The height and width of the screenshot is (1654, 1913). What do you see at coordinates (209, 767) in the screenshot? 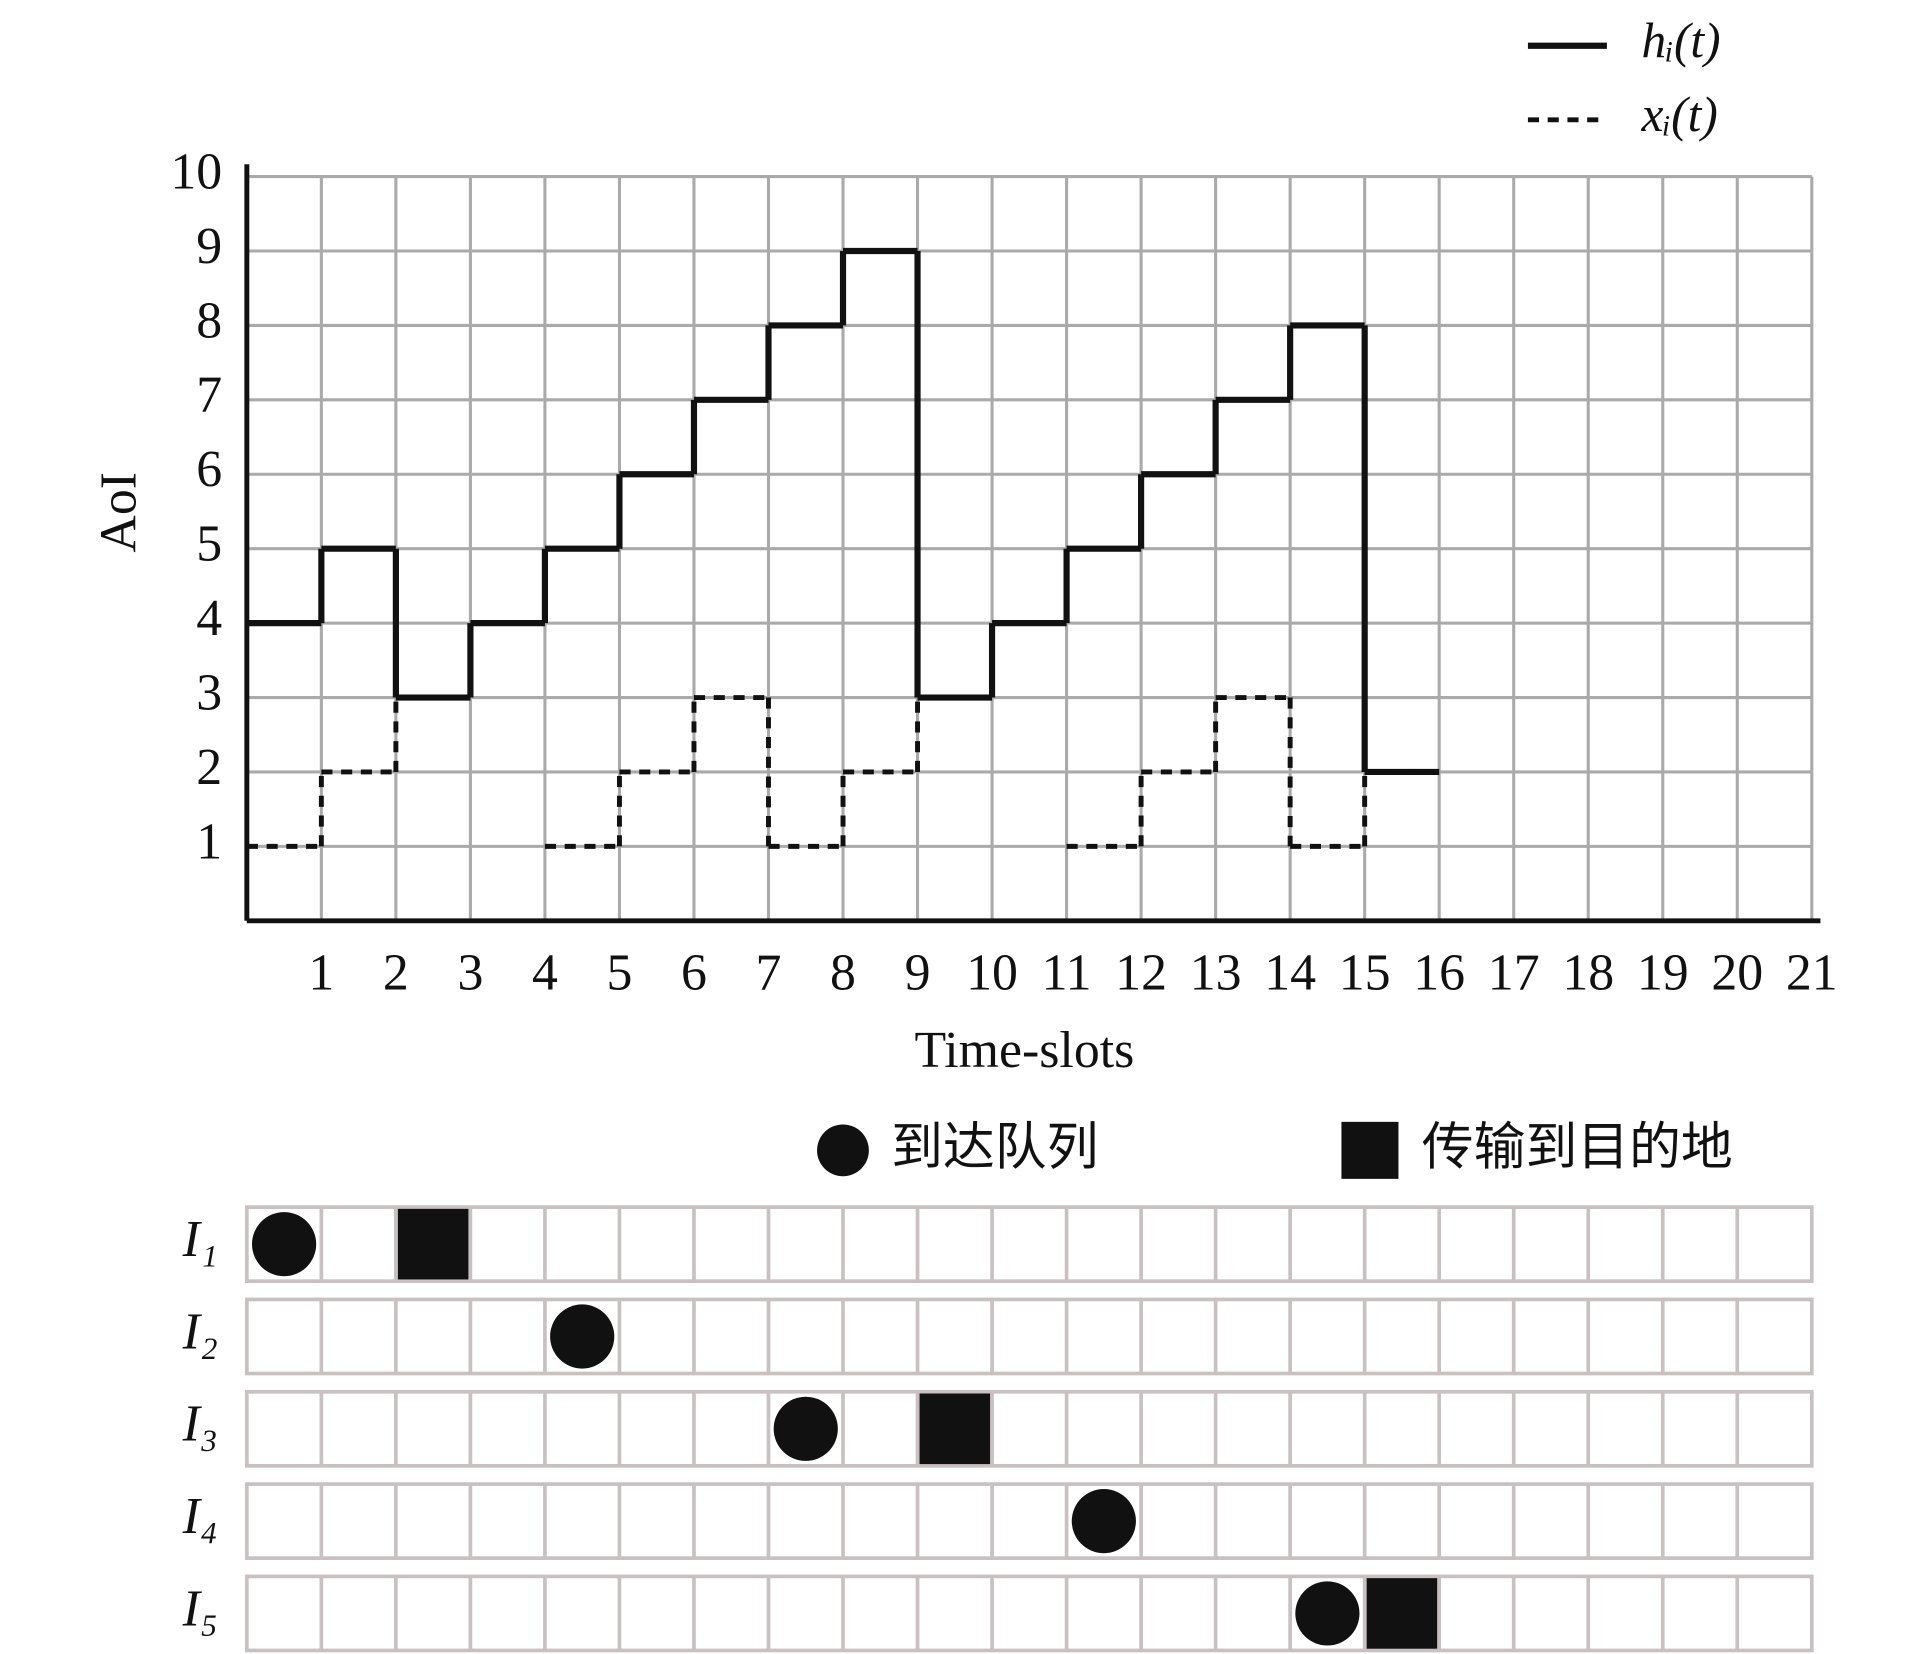
I see `y-tick-label: 2` at bounding box center [209, 767].